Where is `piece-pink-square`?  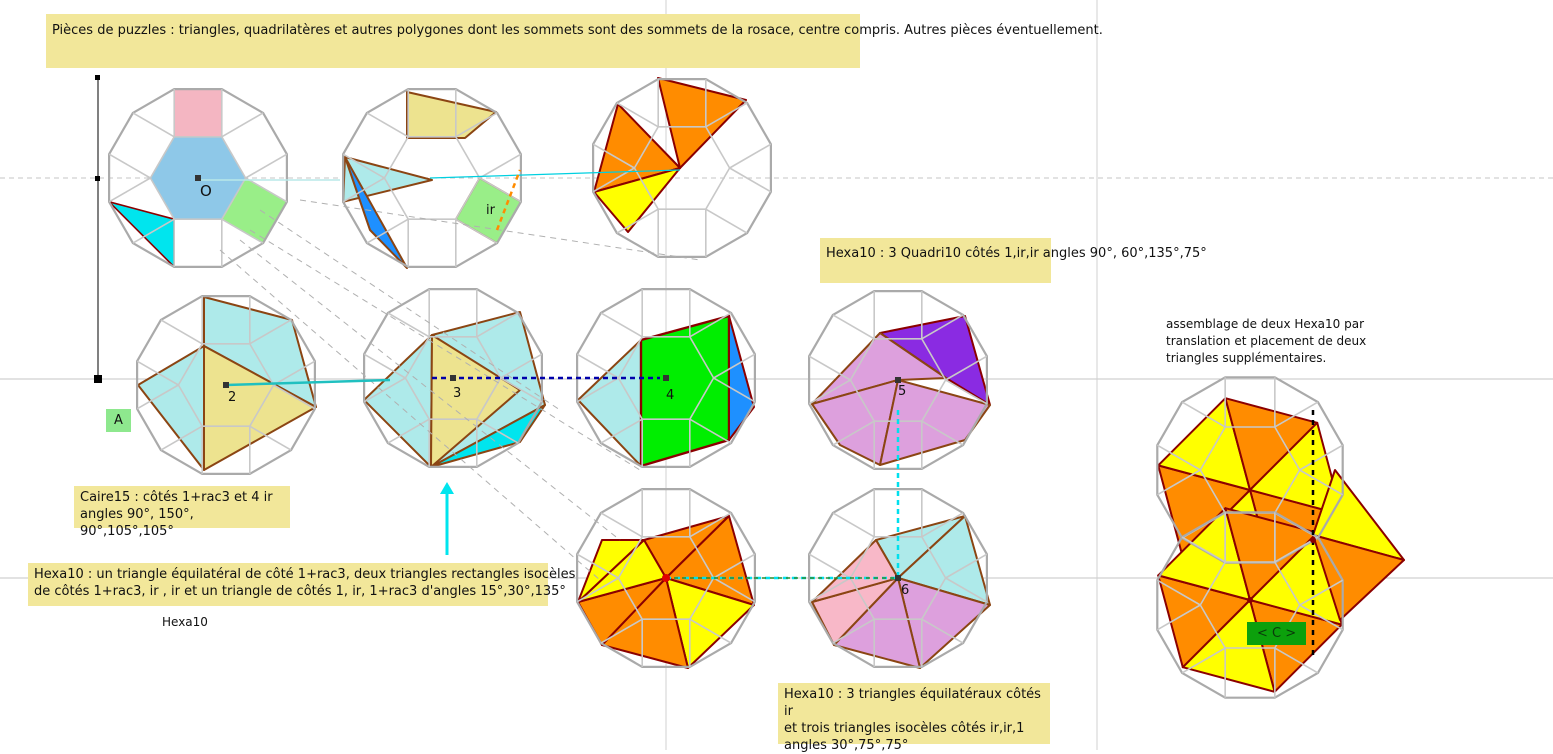
piece-pink-square is located at coordinates (198, 113).